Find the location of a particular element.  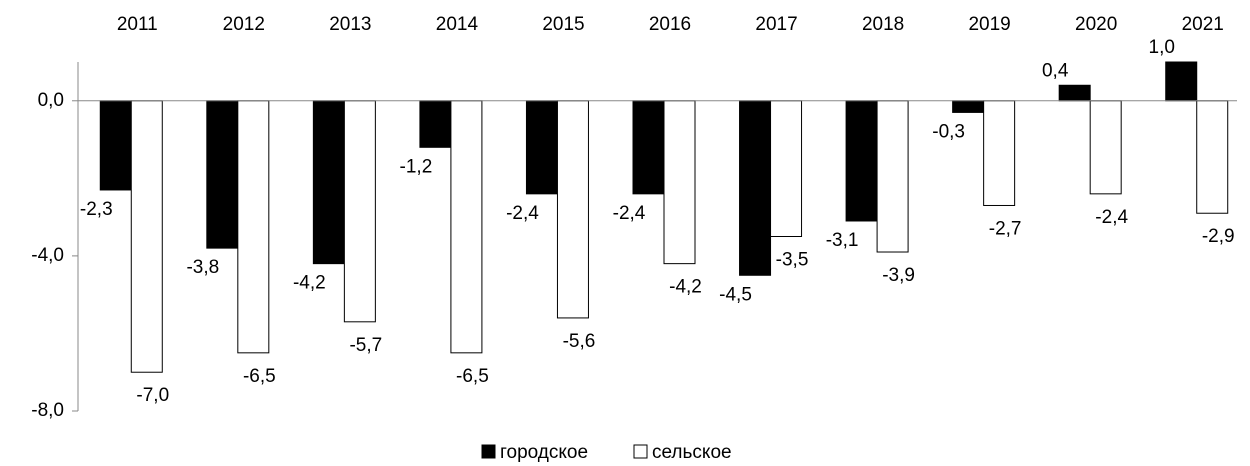

x-tick-label: 2014 is located at coordinates (457, 24).